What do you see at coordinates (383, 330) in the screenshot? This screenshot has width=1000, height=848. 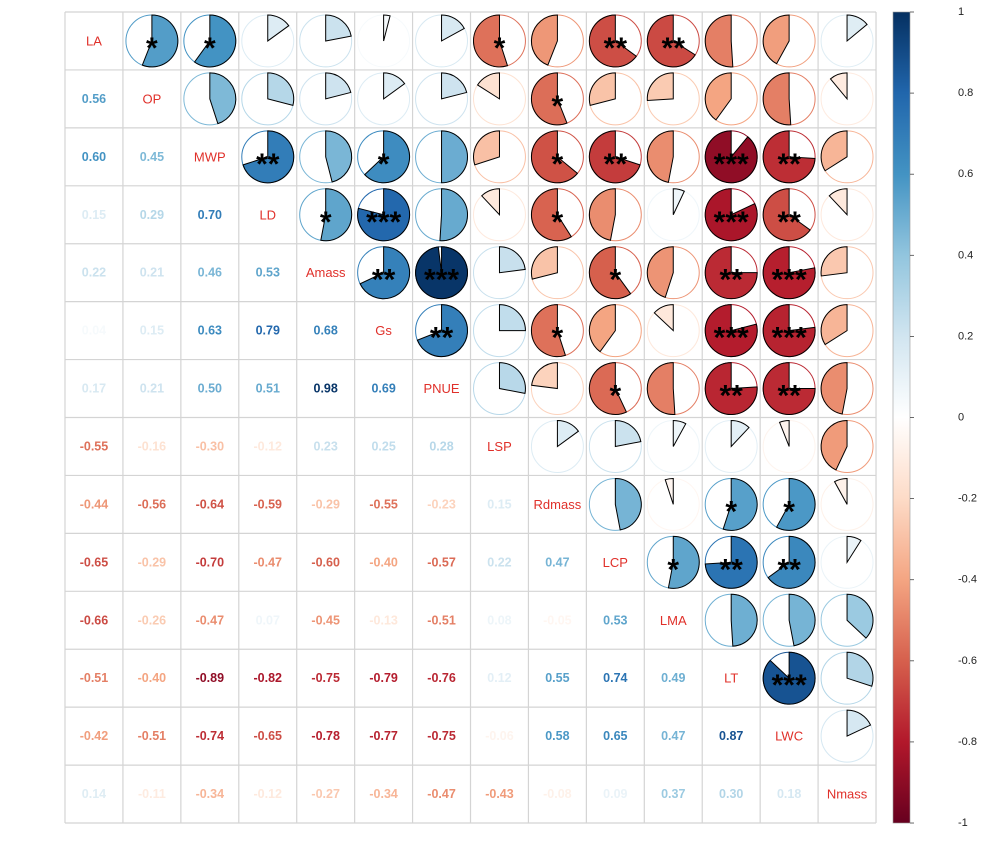 I see `variable-label-gs: Gs` at bounding box center [383, 330].